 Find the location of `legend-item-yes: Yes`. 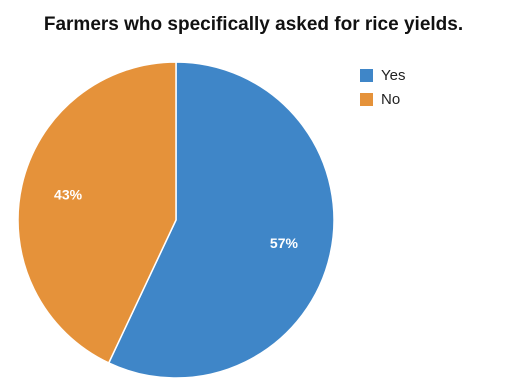

legend-item-yes: Yes is located at coordinates (382, 75).